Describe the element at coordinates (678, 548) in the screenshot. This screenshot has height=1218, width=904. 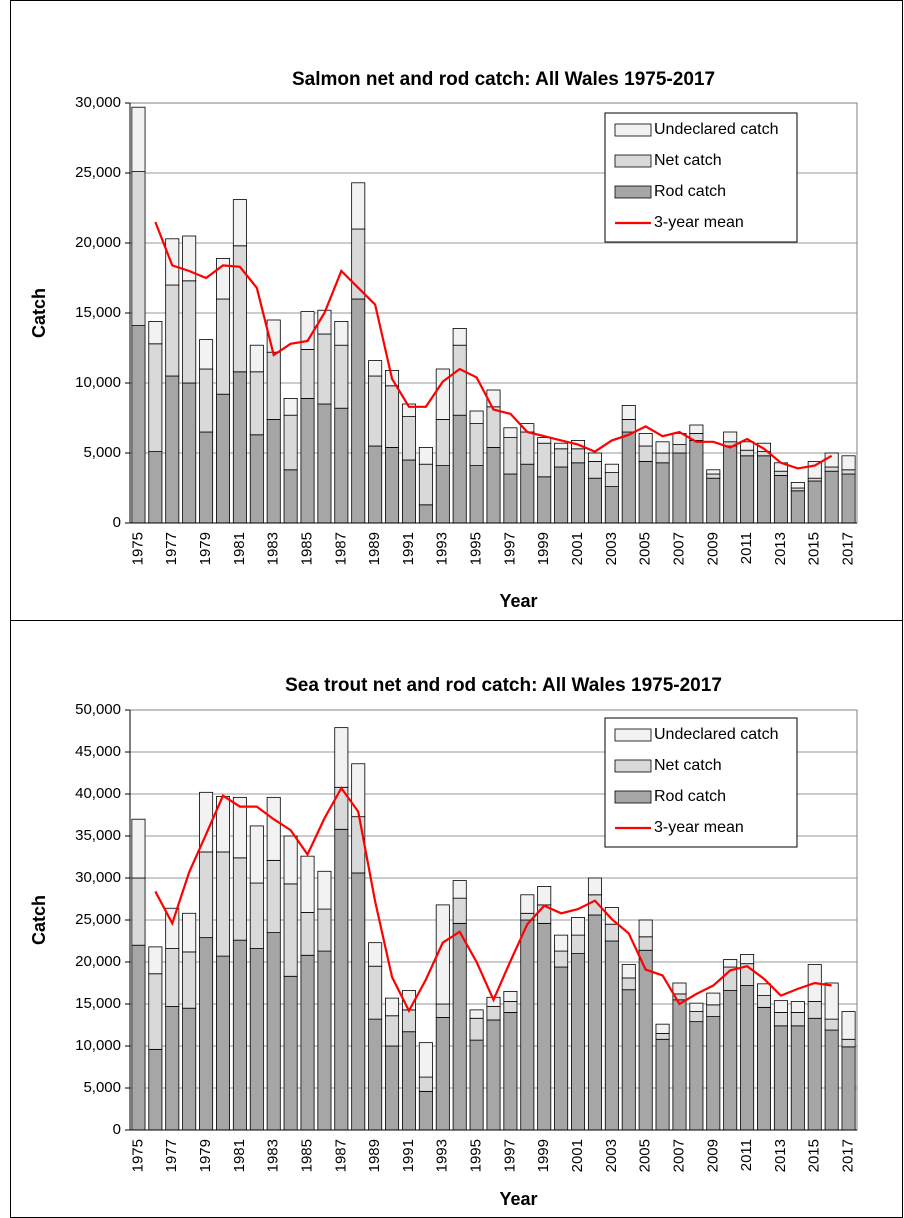
I see `x-tick-label: 2007` at that location.